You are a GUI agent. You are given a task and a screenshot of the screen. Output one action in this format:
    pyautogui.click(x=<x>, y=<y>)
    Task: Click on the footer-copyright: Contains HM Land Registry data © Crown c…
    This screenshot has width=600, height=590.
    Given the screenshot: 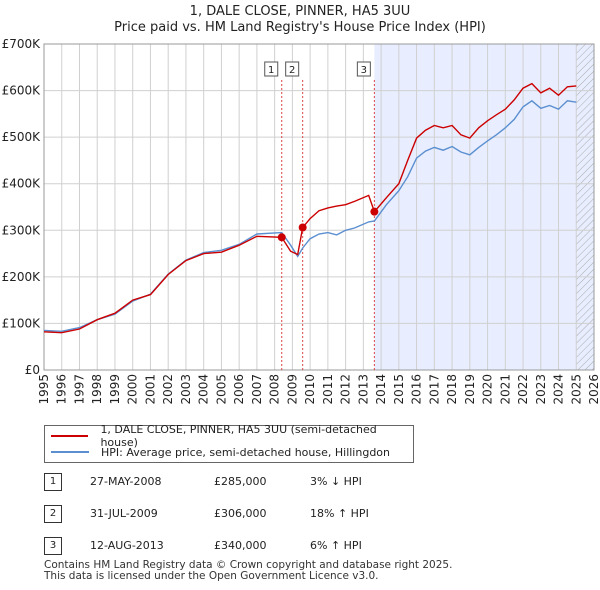 What is the action you would take?
    pyautogui.click(x=248, y=565)
    